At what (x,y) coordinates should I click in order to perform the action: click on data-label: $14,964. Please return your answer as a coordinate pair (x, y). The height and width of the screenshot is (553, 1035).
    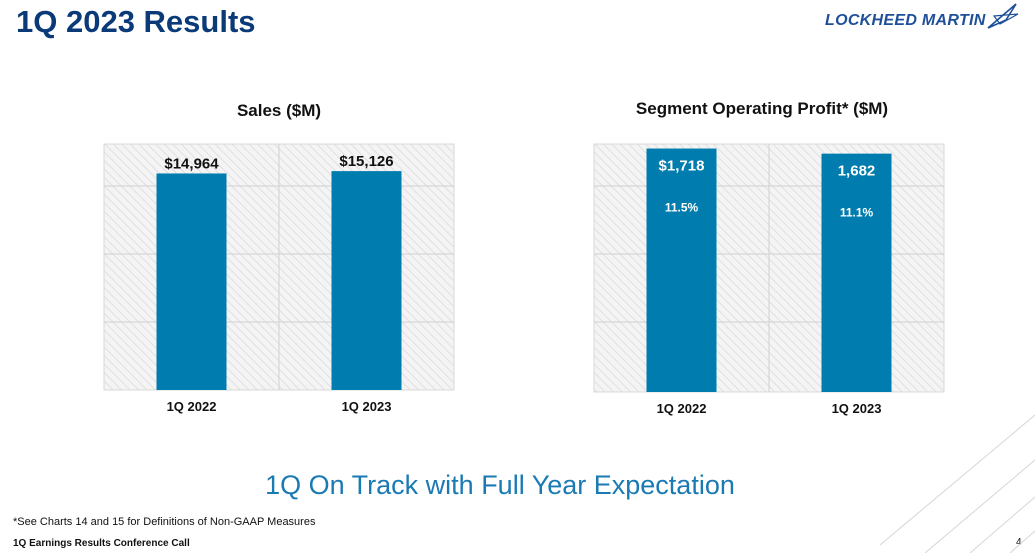
    Looking at the image, I should click on (191, 163).